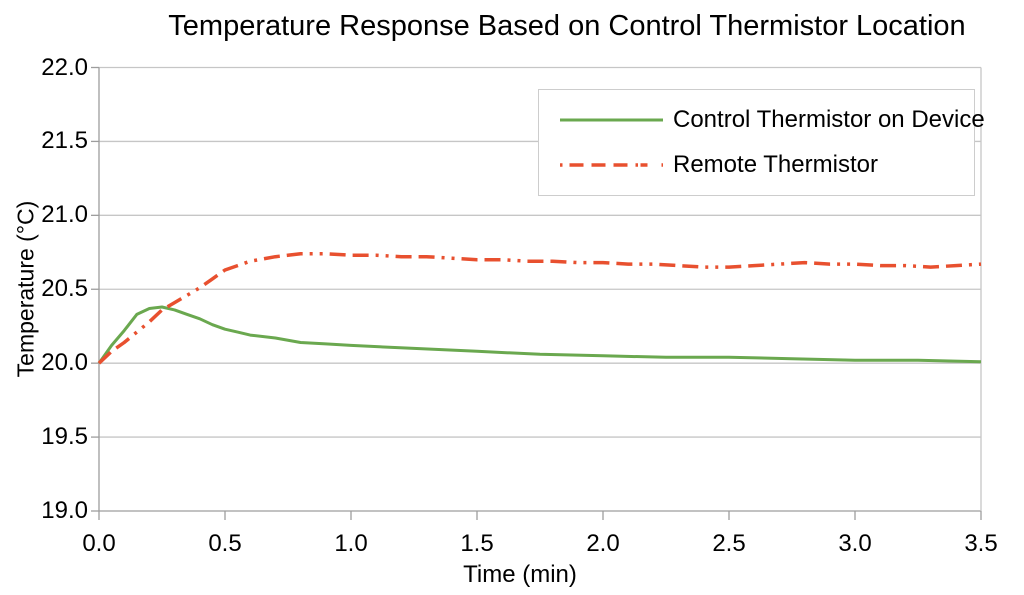 The image size is (1024, 595). Describe the element at coordinates (64, 141) in the screenshot. I see `y-tick-label: 21.5` at that location.